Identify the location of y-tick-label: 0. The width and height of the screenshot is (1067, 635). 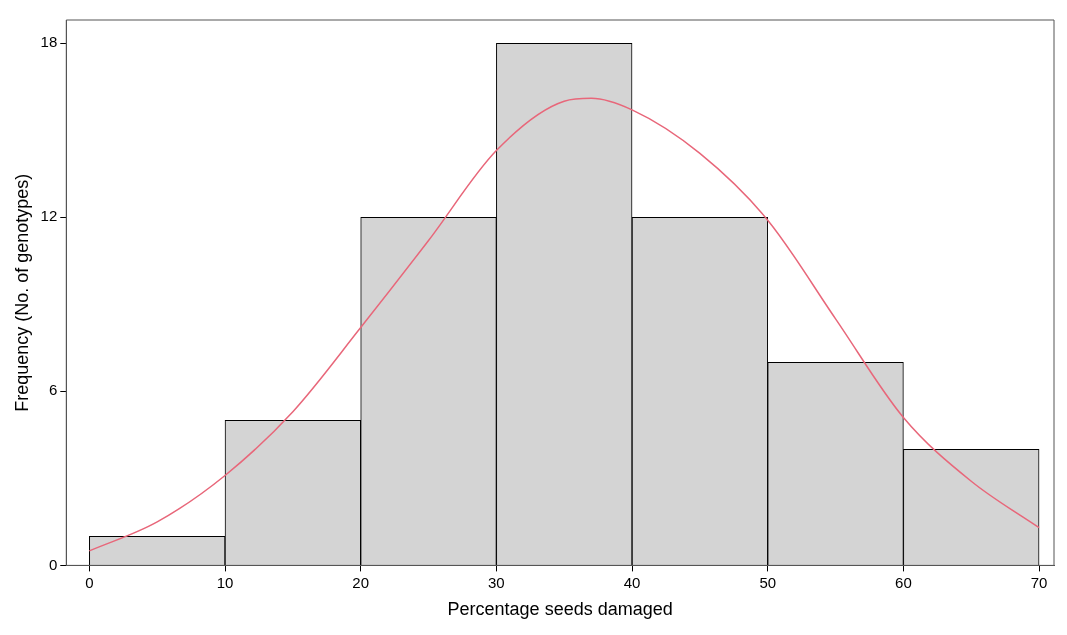
(53, 564).